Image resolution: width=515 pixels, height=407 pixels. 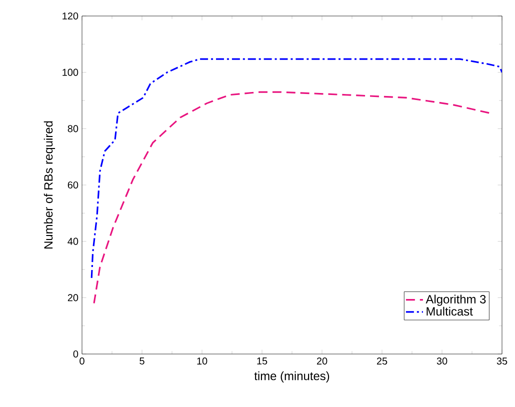 What do you see at coordinates (502, 361) in the screenshot?
I see `x-tick-label: 35` at bounding box center [502, 361].